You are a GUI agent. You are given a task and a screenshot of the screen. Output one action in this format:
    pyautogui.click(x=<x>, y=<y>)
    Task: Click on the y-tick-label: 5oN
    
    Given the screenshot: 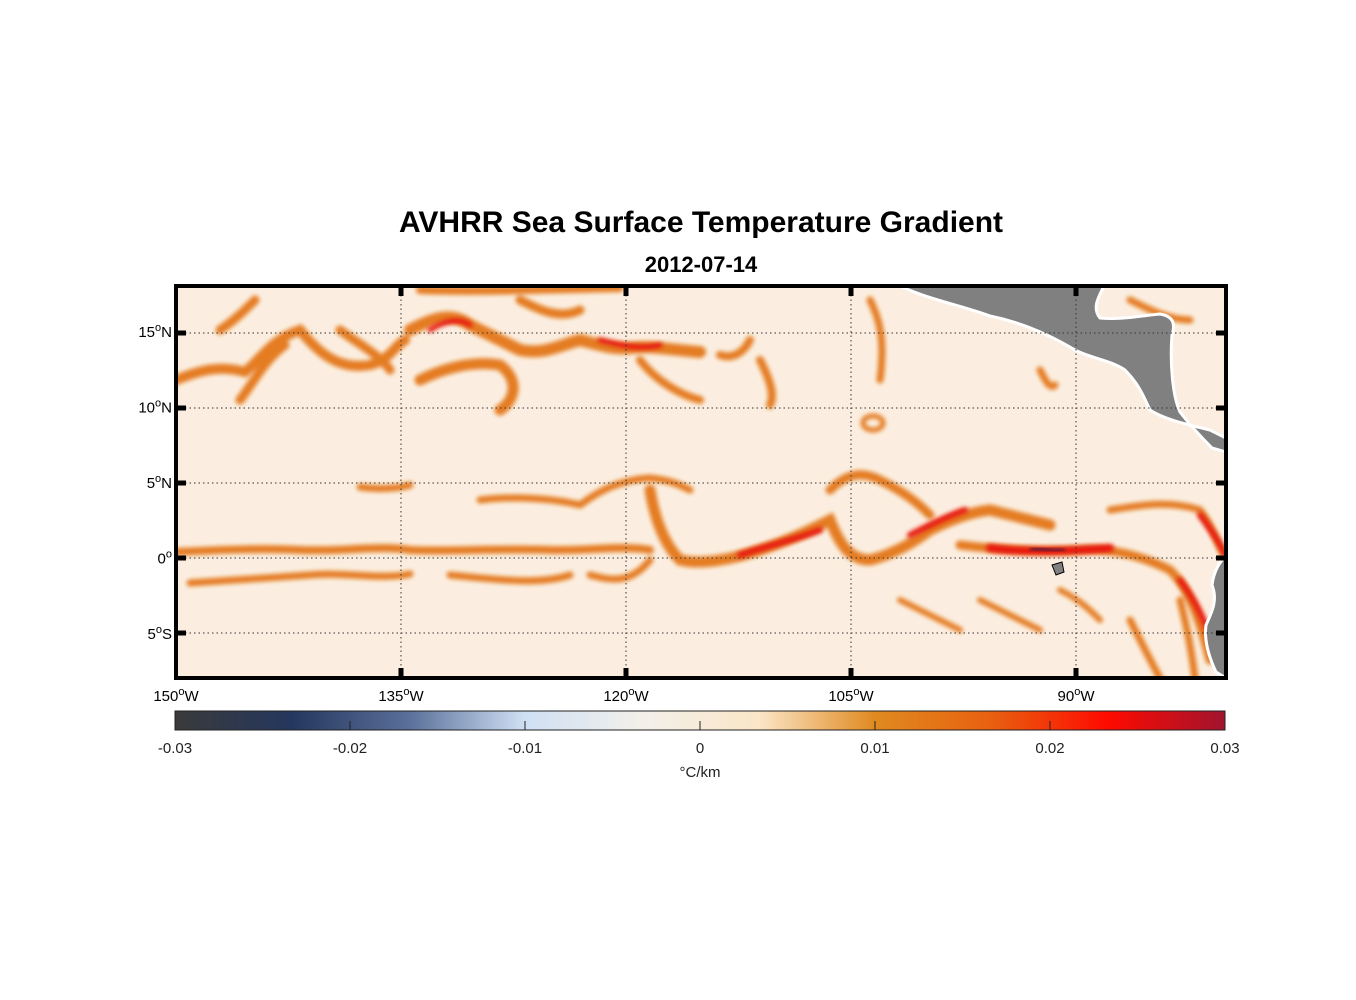 What is the action you would take?
    pyautogui.click(x=159, y=482)
    